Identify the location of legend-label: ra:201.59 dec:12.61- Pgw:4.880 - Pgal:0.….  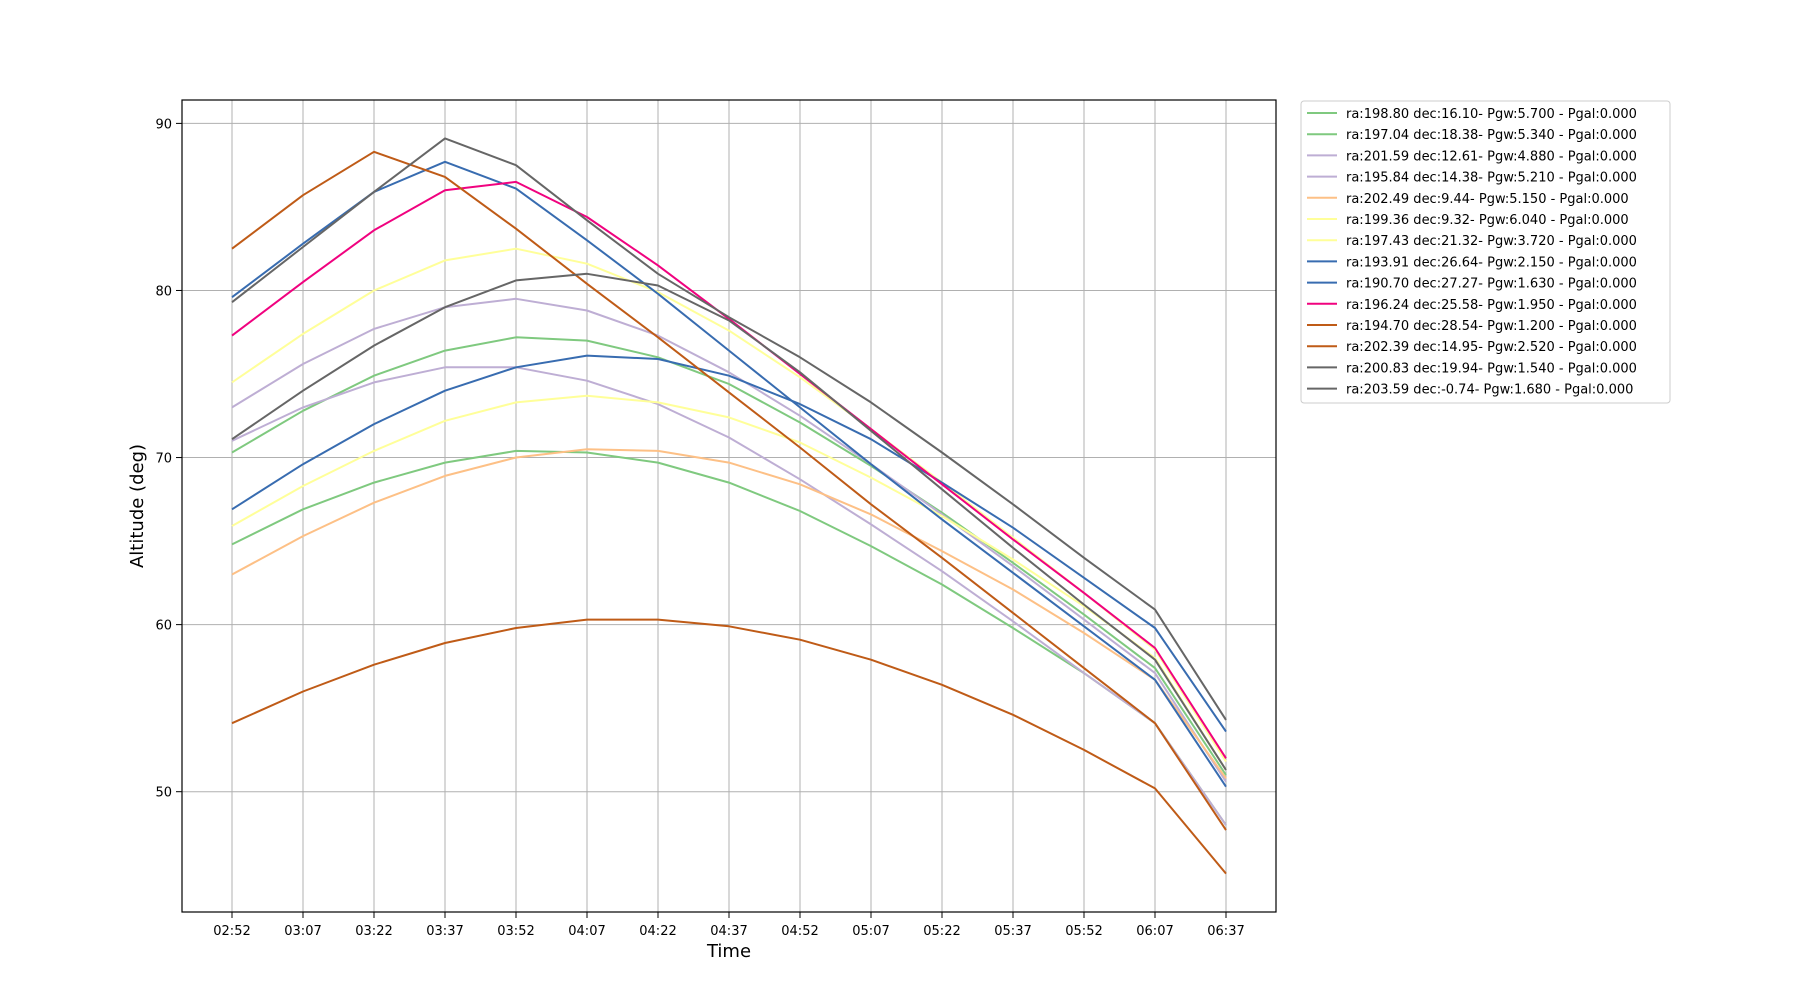
(1491, 156).